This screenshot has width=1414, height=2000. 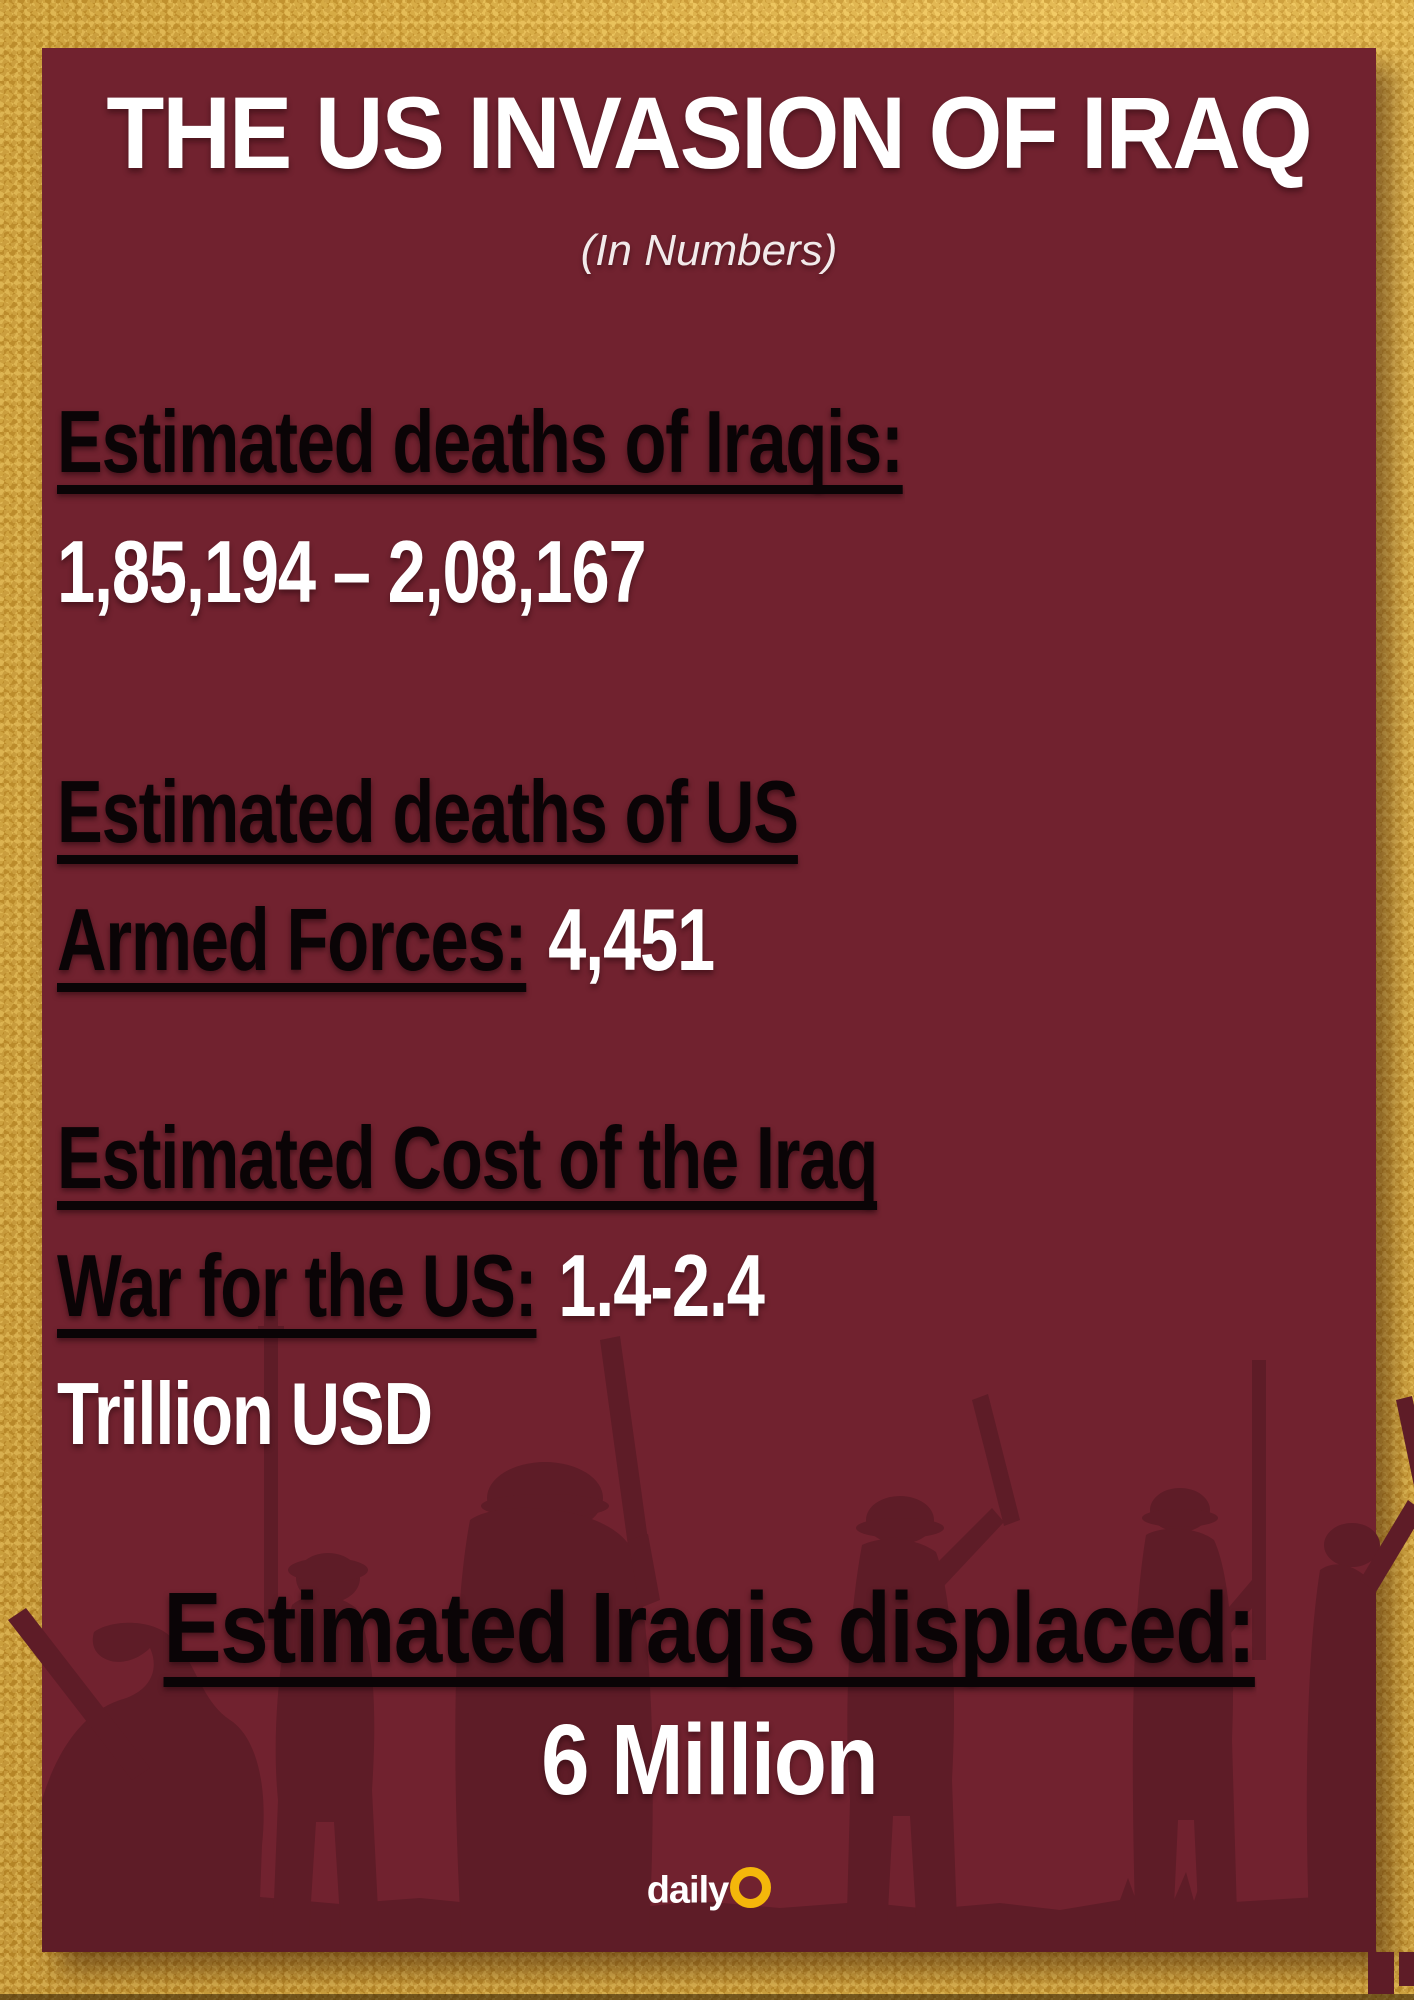 I want to click on poster-title-text: THE US INVASION OF IRAQ, so click(x=709, y=133).